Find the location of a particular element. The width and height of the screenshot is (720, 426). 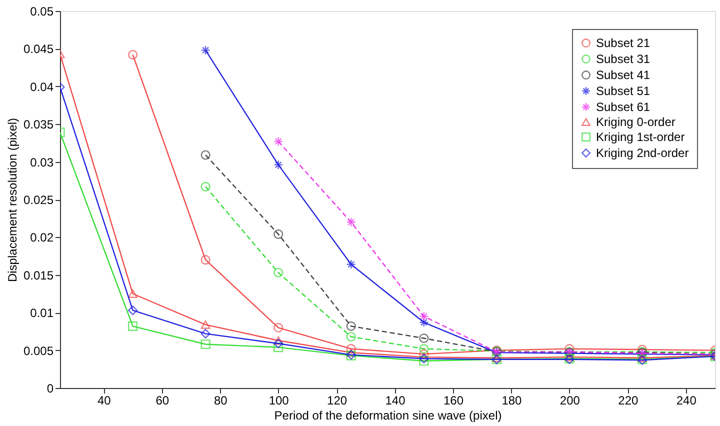

x-tick-label: 140 is located at coordinates (395, 401).